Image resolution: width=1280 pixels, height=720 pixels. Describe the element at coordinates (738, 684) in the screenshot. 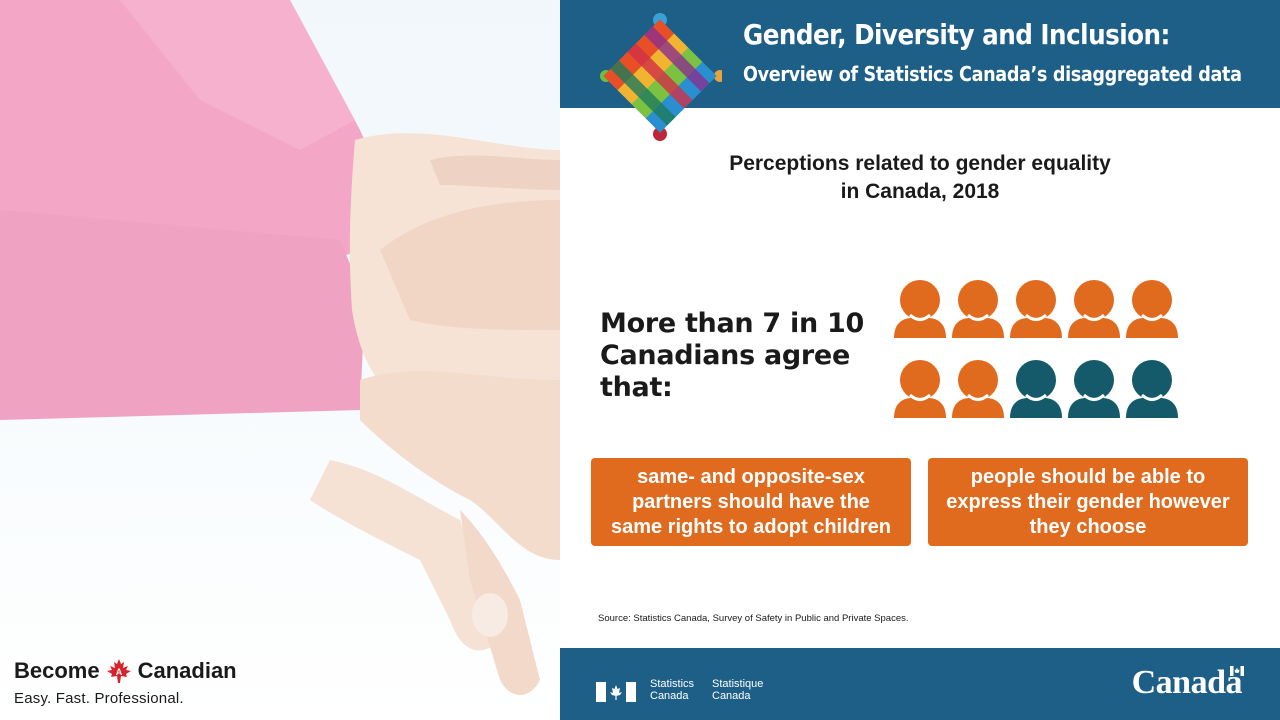

I see `org-fr-line1: Statistique` at that location.